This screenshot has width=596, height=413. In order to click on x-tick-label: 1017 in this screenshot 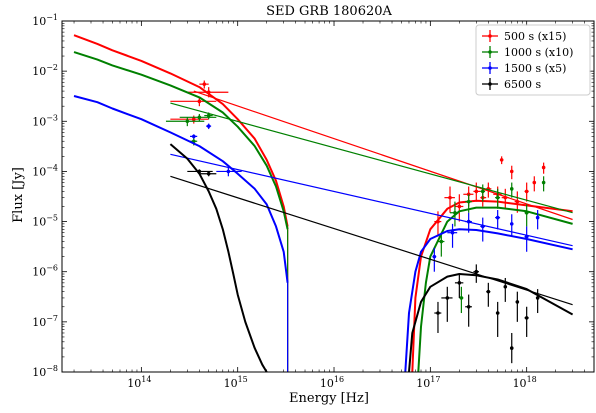, I will do `click(428, 382)`.